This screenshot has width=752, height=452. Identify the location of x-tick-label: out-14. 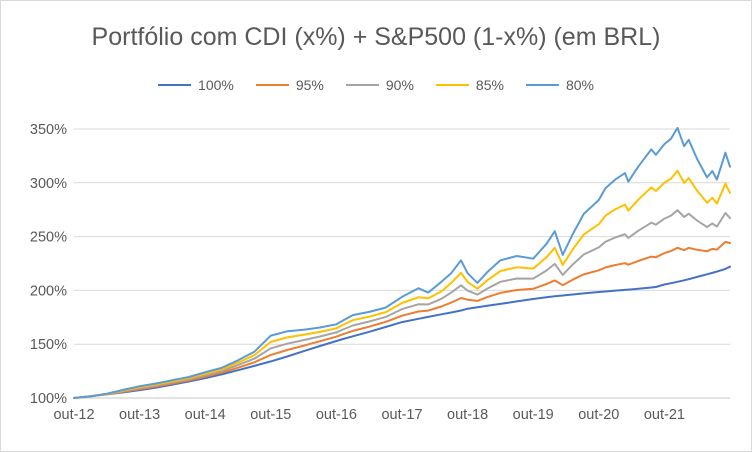
(205, 415).